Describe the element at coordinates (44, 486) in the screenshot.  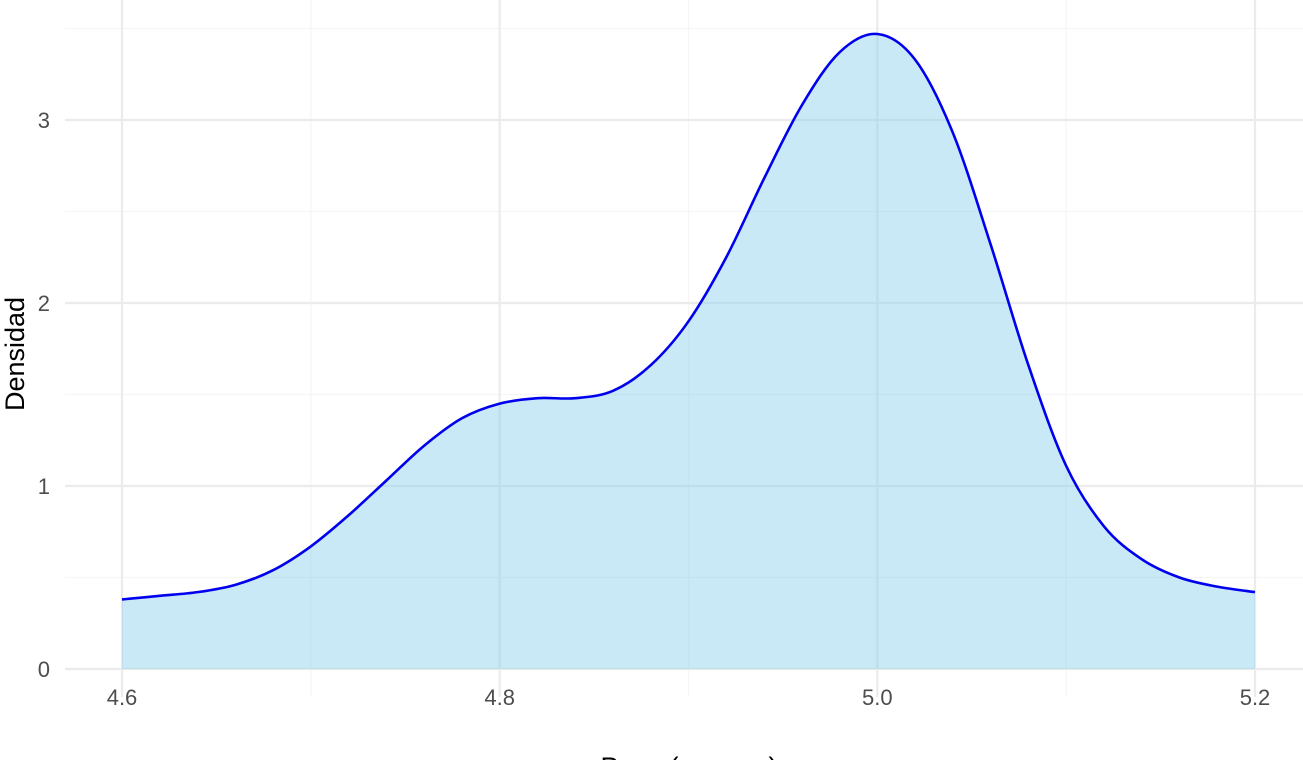
I see `y-tick-label-1: 1` at that location.